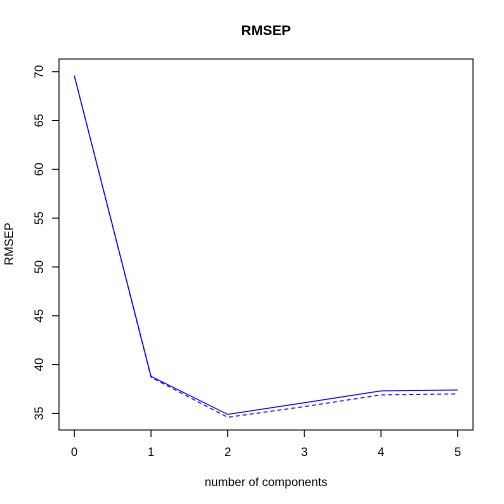  Describe the element at coordinates (266, 30) in the screenshot. I see `chart-title: RMSEP` at that location.